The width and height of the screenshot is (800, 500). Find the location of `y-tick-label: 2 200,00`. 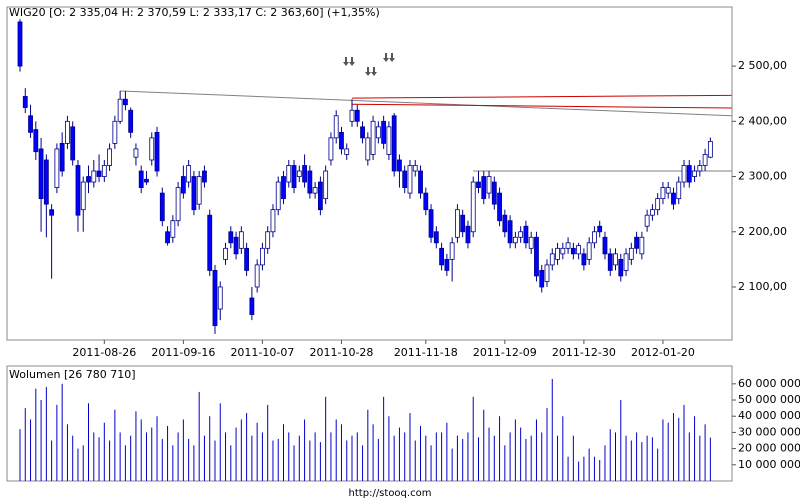

y-tick-label: 2 200,00 is located at coordinates (762, 231).